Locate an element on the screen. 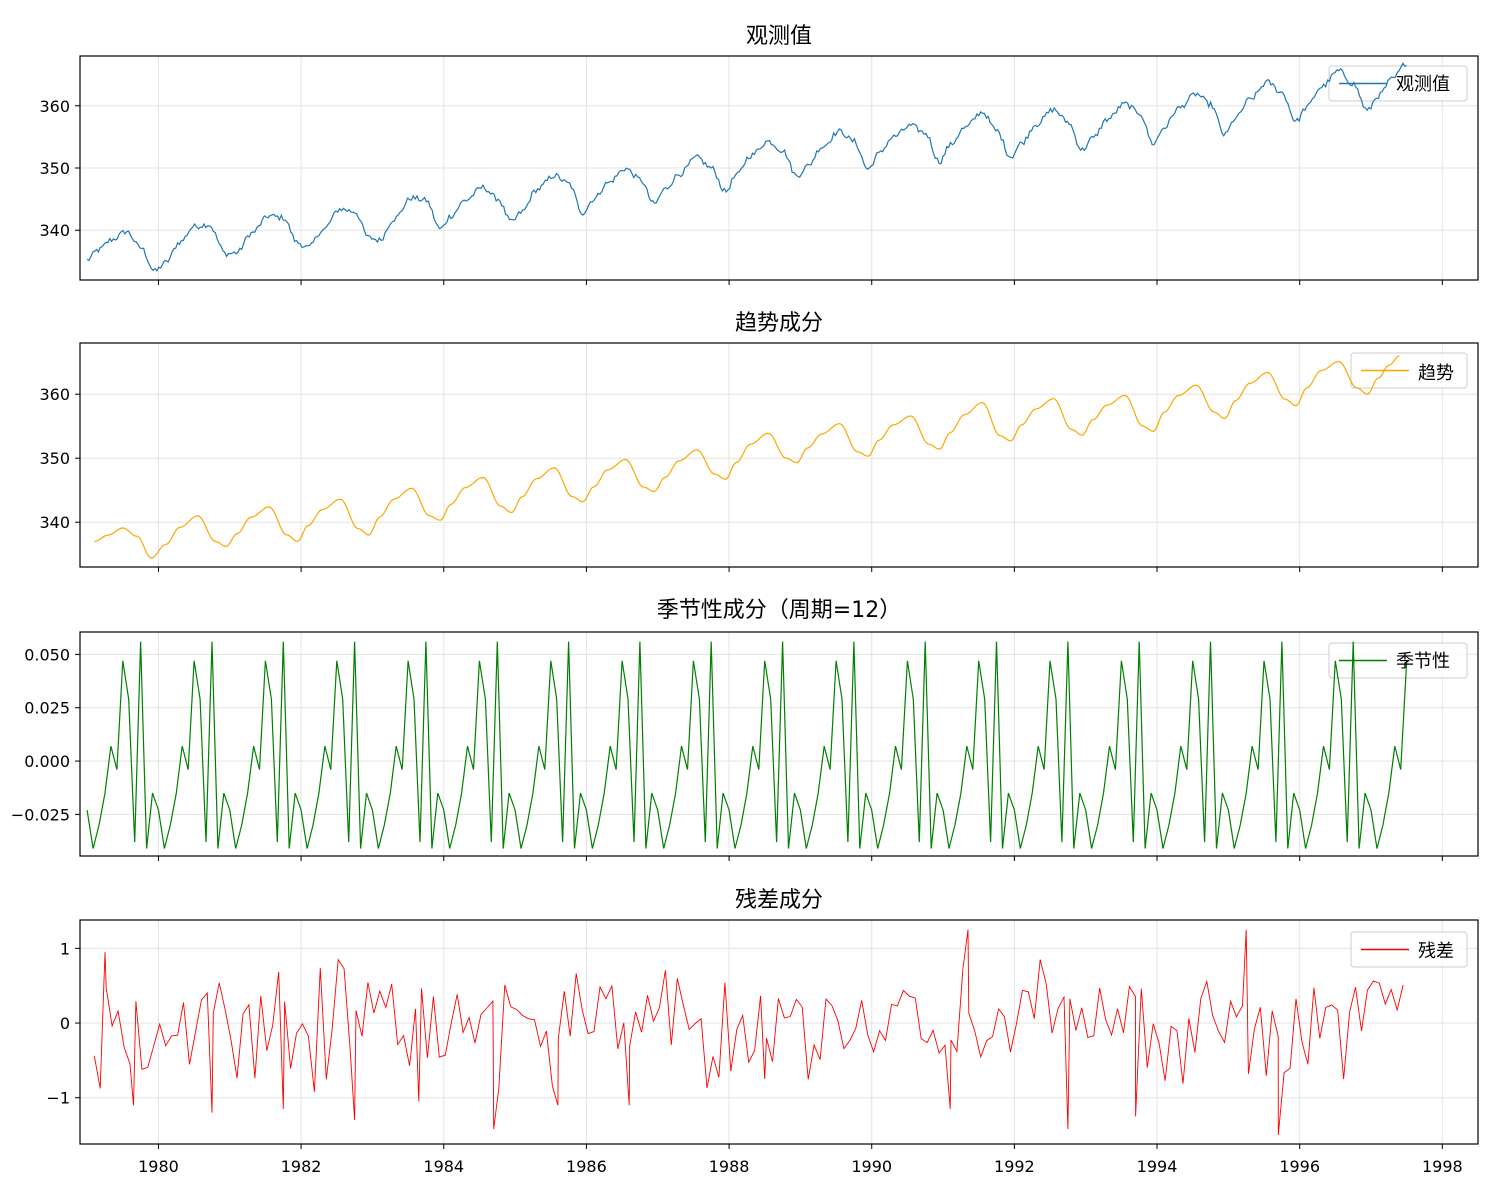 This screenshot has height=1200, width=1500. y-tick-label: 0.000 is located at coordinates (47, 761).